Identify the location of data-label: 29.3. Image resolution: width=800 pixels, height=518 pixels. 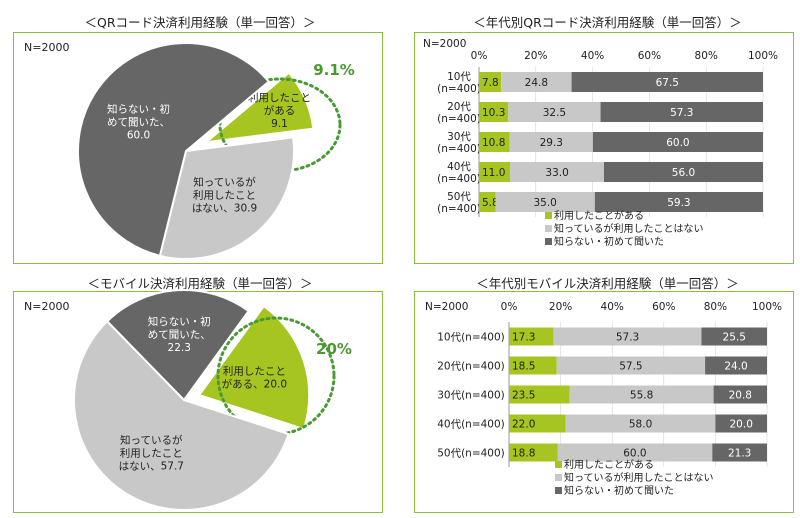
(551, 143).